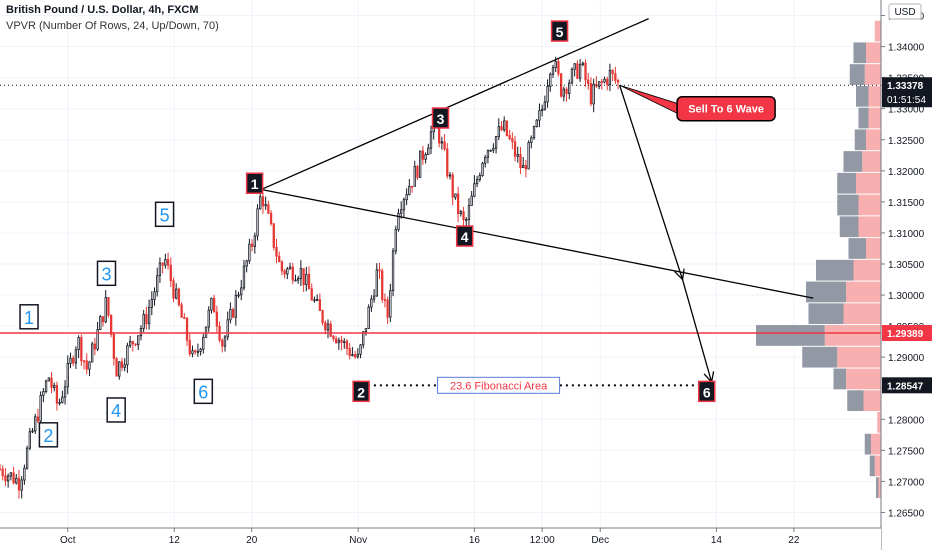  What do you see at coordinates (906, 358) in the screenshot?
I see `price-tick-label: 1.29000` at bounding box center [906, 358].